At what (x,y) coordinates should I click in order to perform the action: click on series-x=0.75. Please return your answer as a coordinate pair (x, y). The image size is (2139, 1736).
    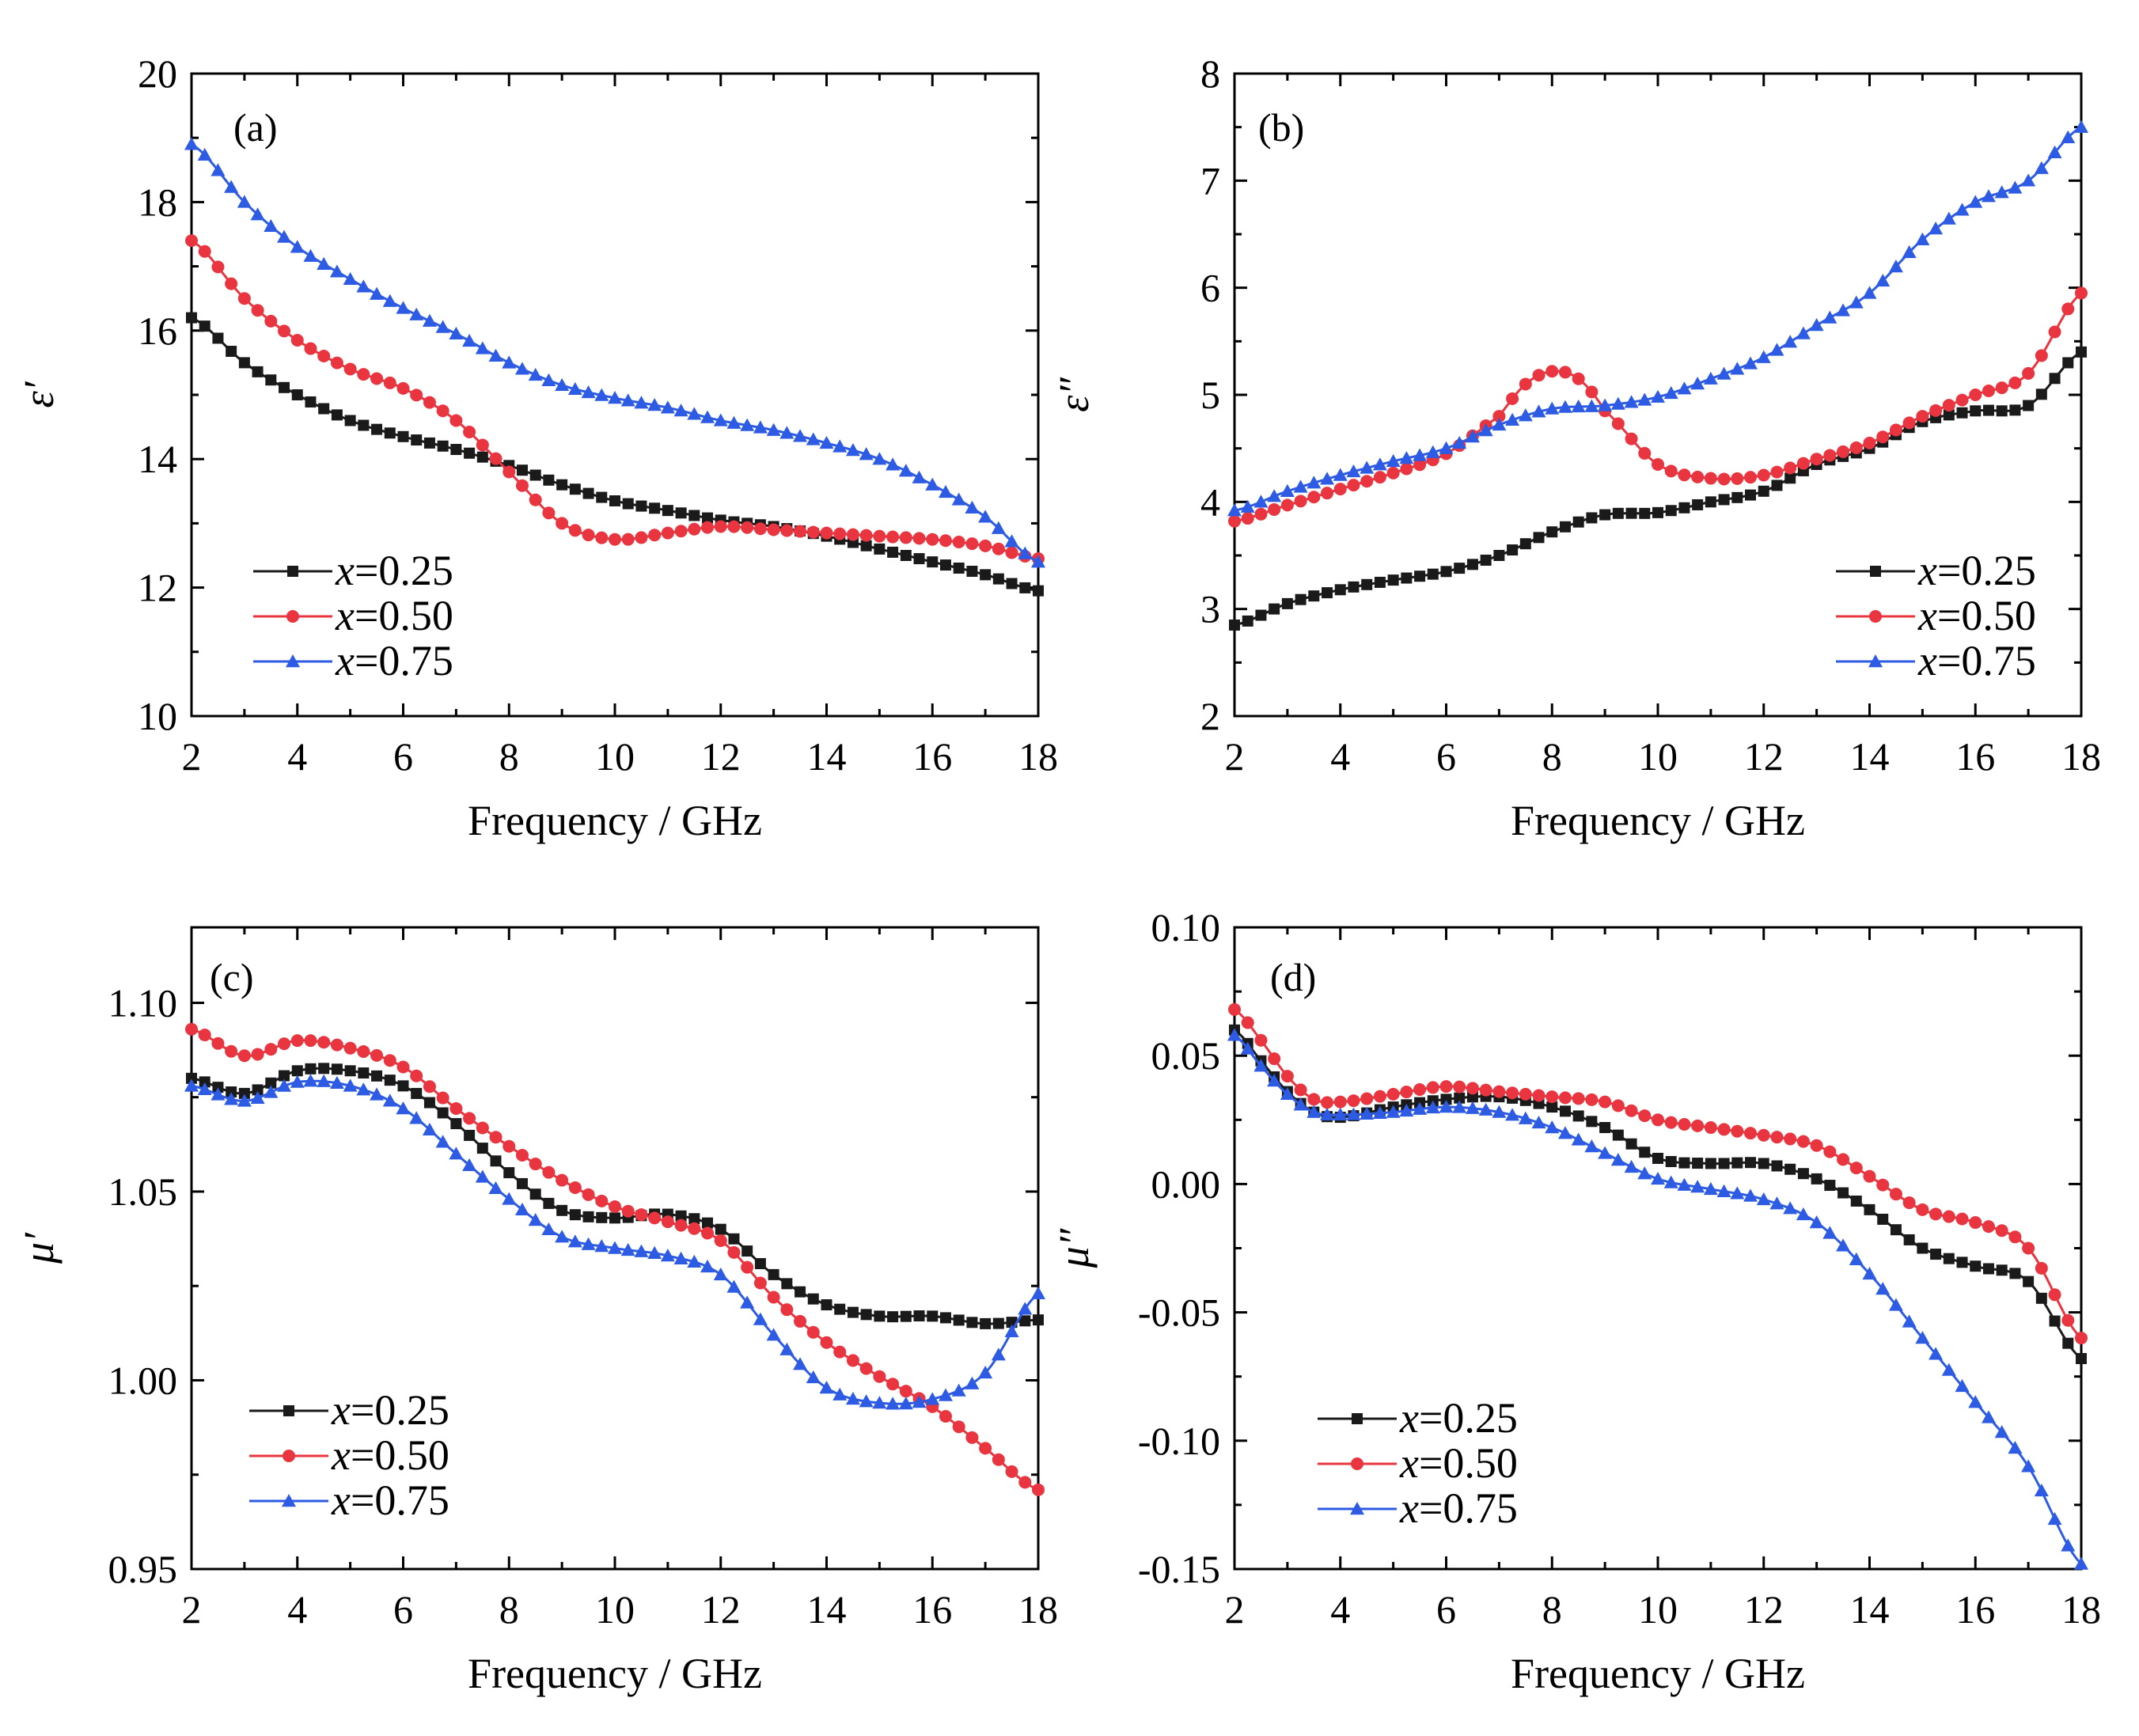
    Looking at the image, I should click on (1658, 318).